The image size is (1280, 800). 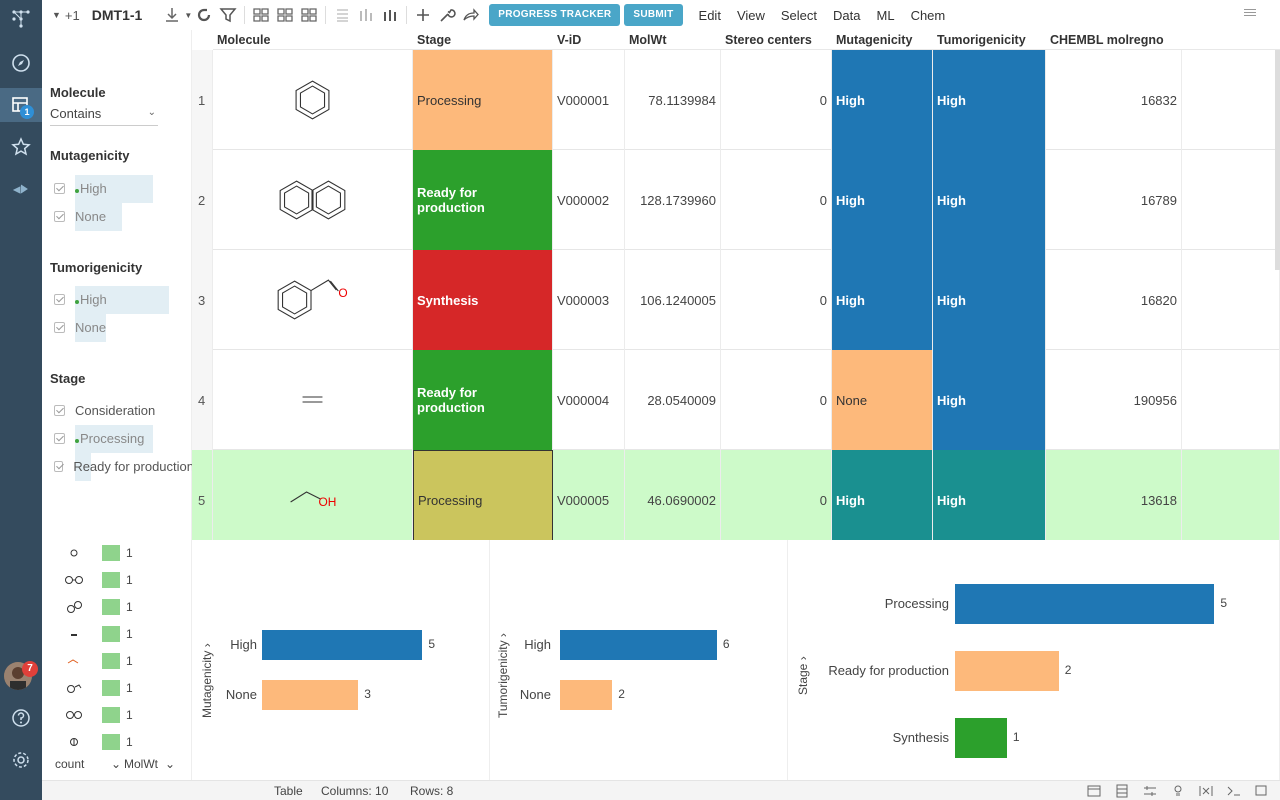 I want to click on menu-view: View, so click(x=750, y=15).